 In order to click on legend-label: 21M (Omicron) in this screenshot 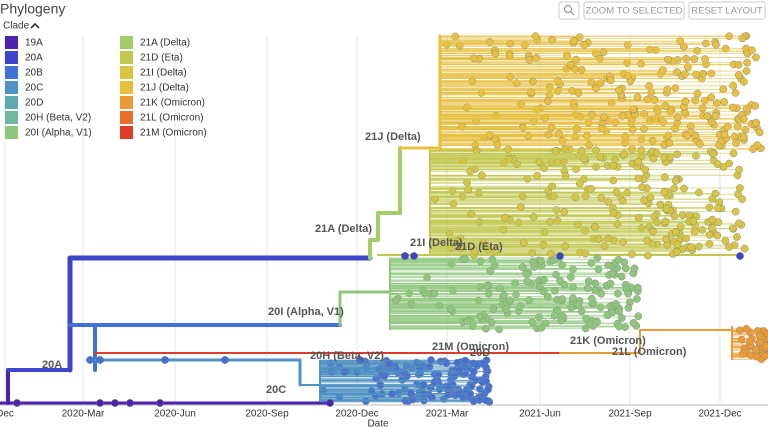, I will do `click(173, 133)`.